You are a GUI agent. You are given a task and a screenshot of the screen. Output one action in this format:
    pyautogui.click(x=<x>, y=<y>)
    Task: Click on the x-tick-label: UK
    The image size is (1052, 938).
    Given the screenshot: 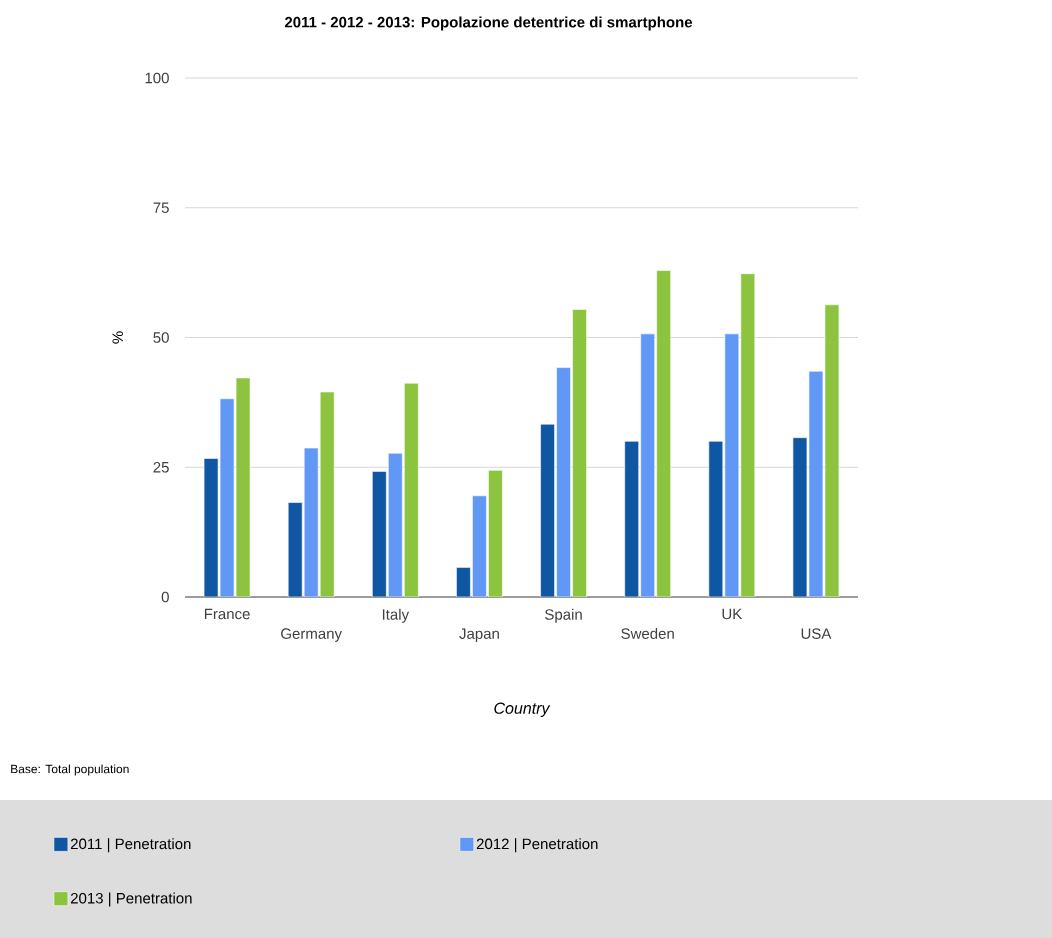 What is the action you would take?
    pyautogui.click(x=732, y=614)
    